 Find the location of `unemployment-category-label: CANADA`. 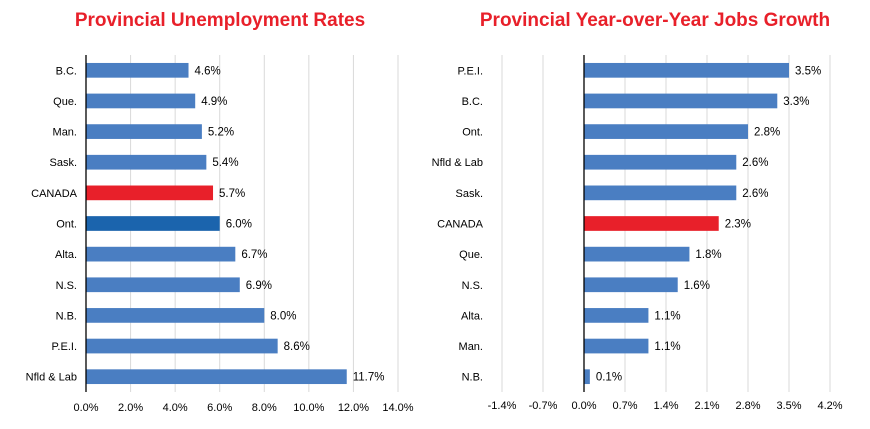

unemployment-category-label: CANADA is located at coordinates (54, 194).